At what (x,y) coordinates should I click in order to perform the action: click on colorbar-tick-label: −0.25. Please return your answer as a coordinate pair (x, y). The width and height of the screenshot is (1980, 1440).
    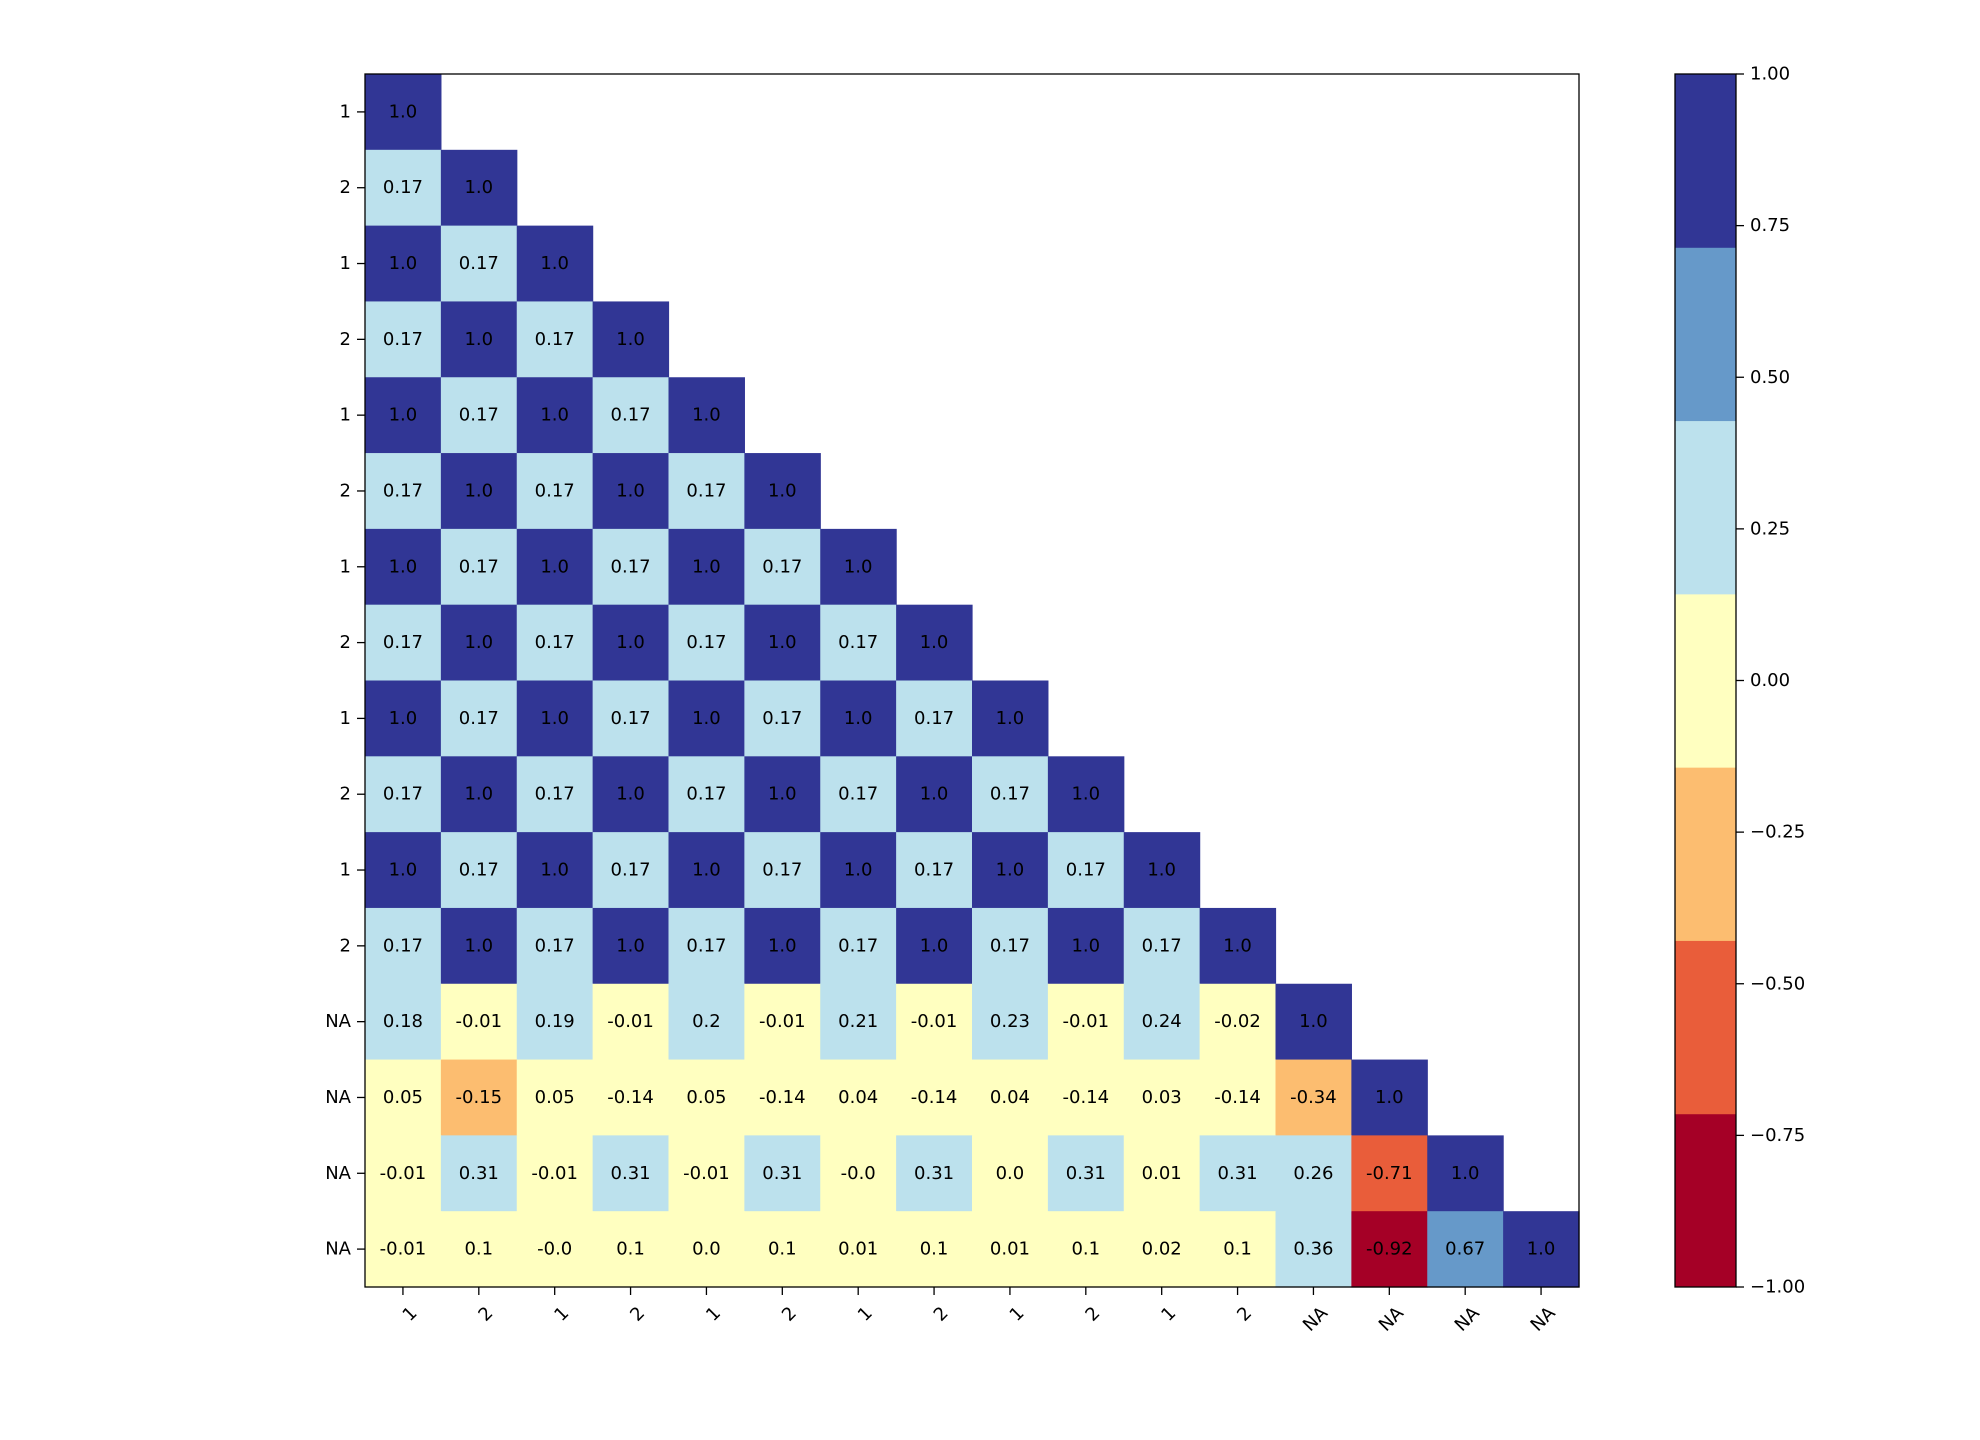
    Looking at the image, I should click on (1777, 832).